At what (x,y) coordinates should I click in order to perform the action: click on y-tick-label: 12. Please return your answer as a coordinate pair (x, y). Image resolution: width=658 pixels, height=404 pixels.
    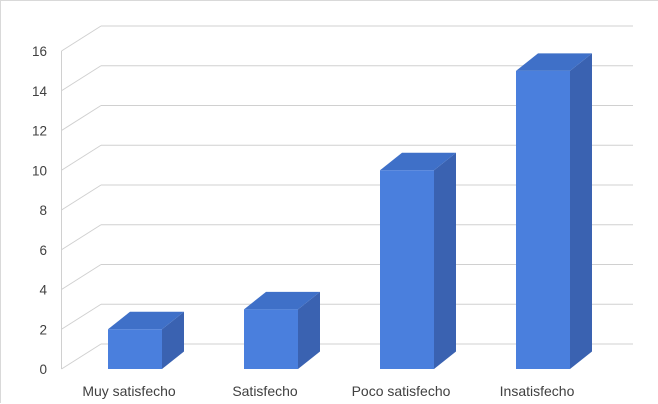
    Looking at the image, I should click on (39, 131).